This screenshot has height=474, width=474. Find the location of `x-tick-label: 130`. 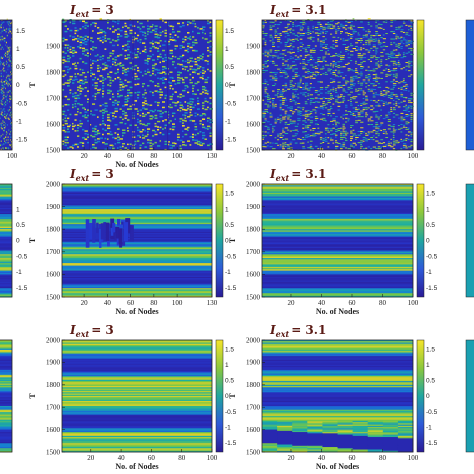

x-tick-label: 130 is located at coordinates (212, 156).